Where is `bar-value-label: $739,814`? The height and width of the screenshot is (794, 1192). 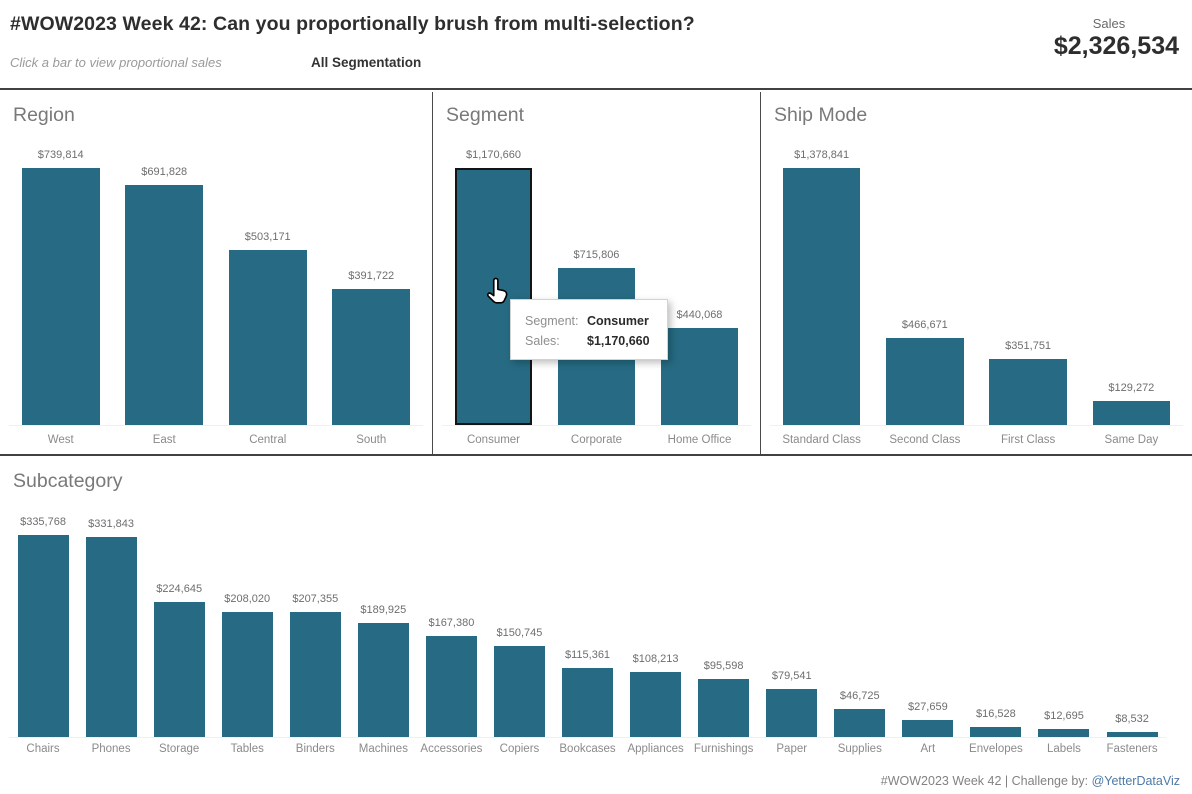
bar-value-label: $739,814 is located at coordinates (60, 155).